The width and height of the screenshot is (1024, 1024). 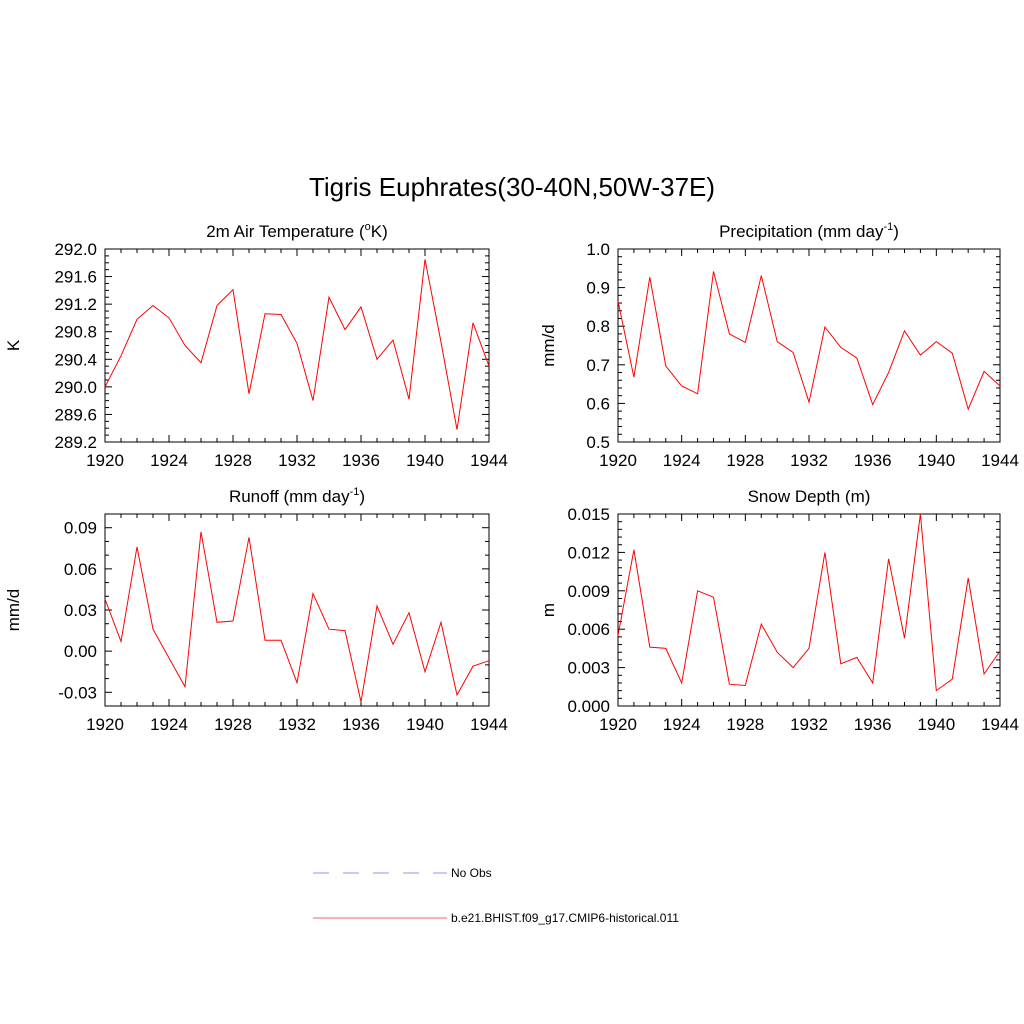 I want to click on panel-title: 2m Air Temperature (oK), so click(x=297, y=231).